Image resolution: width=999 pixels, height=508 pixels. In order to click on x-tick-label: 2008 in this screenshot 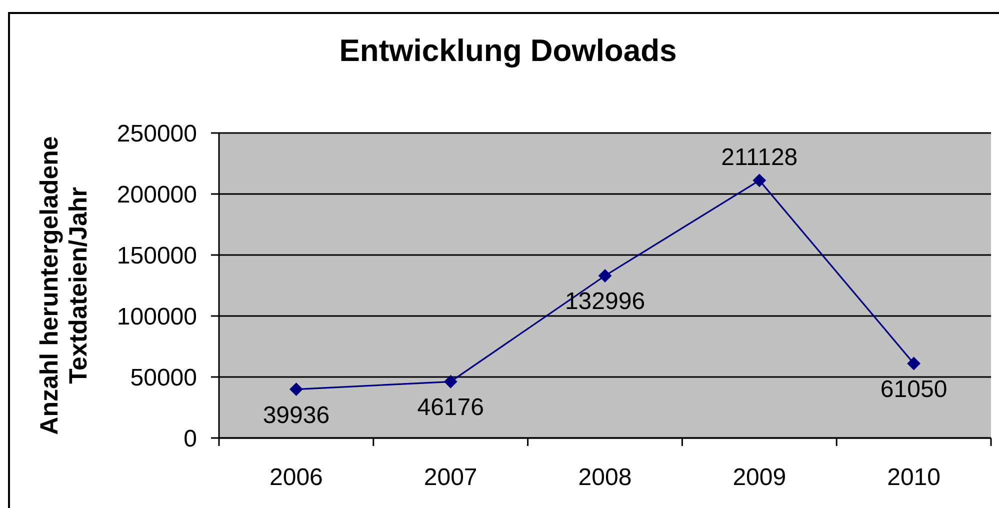, I will do `click(605, 477)`.